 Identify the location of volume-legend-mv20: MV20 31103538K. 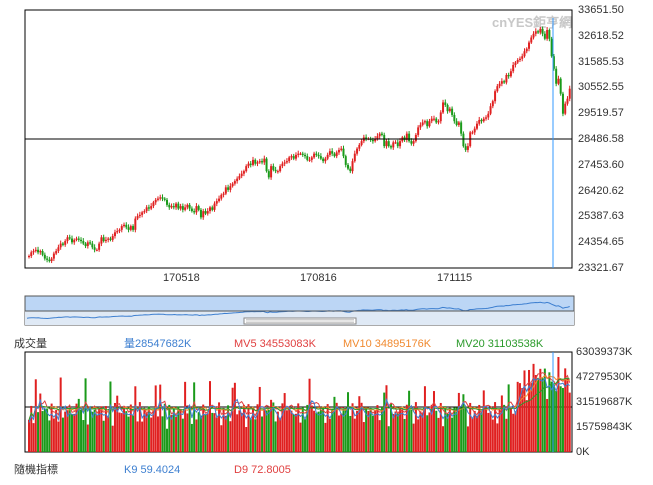
(500, 344).